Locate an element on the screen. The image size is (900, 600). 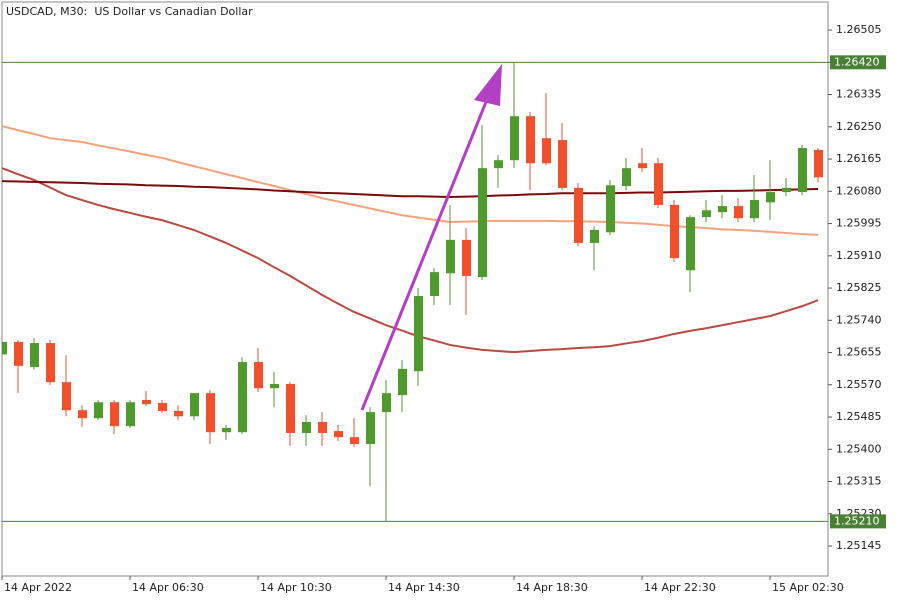
level-label: 1.26420 is located at coordinates (857, 61).